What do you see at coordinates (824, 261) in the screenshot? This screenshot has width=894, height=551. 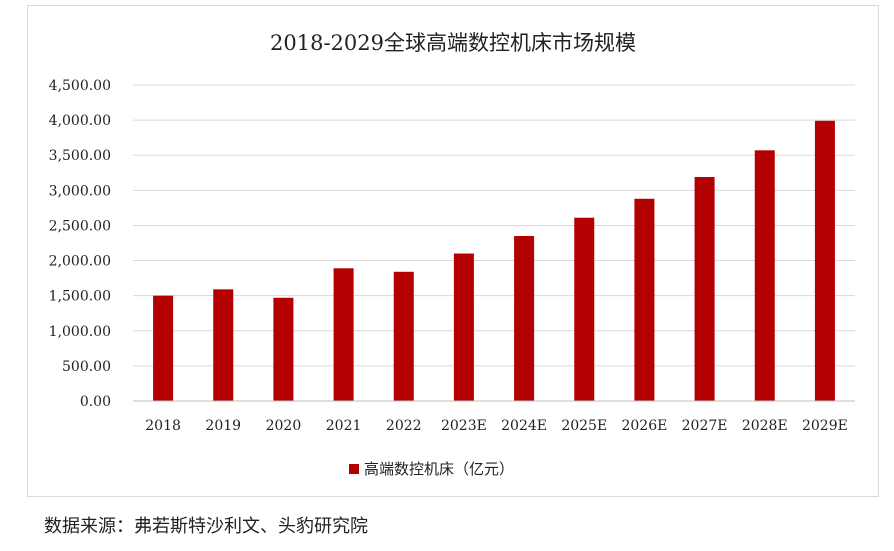 I see `bar-2029E` at bounding box center [824, 261].